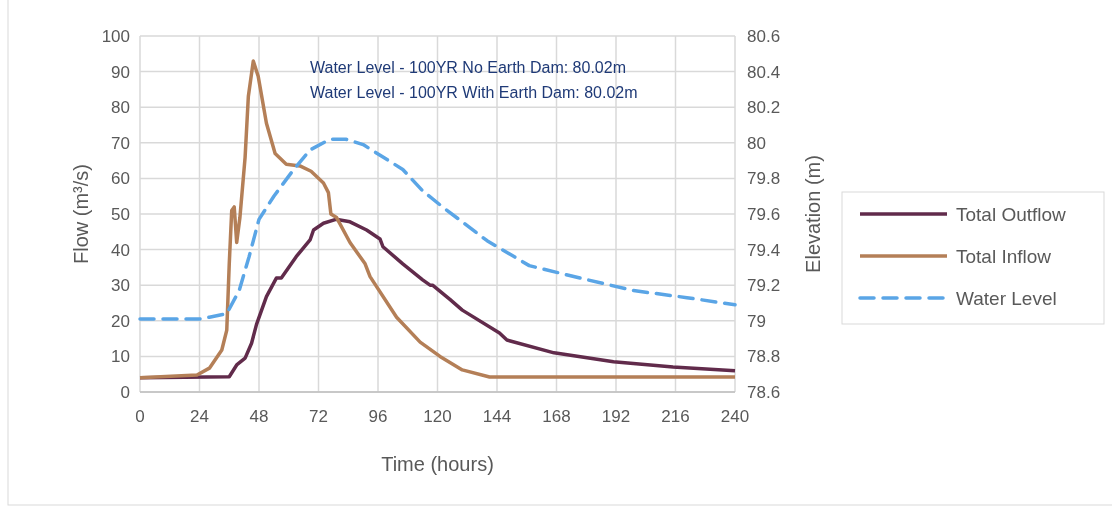 Image resolution: width=1112 pixels, height=508 pixels. What do you see at coordinates (318, 416) in the screenshot?
I see `x-tick-label: 72` at bounding box center [318, 416].